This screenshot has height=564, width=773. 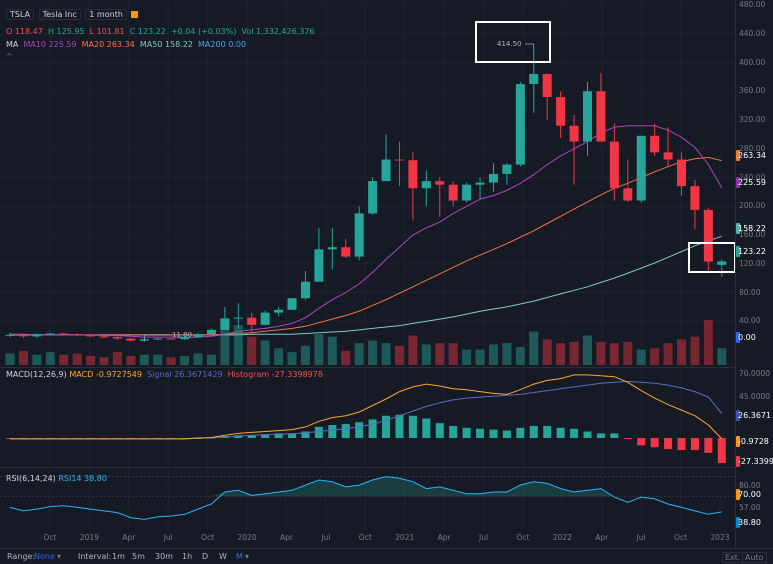 What do you see at coordinates (247, 556) in the screenshot?
I see `interval-chevron-icon: ▾` at bounding box center [247, 556].